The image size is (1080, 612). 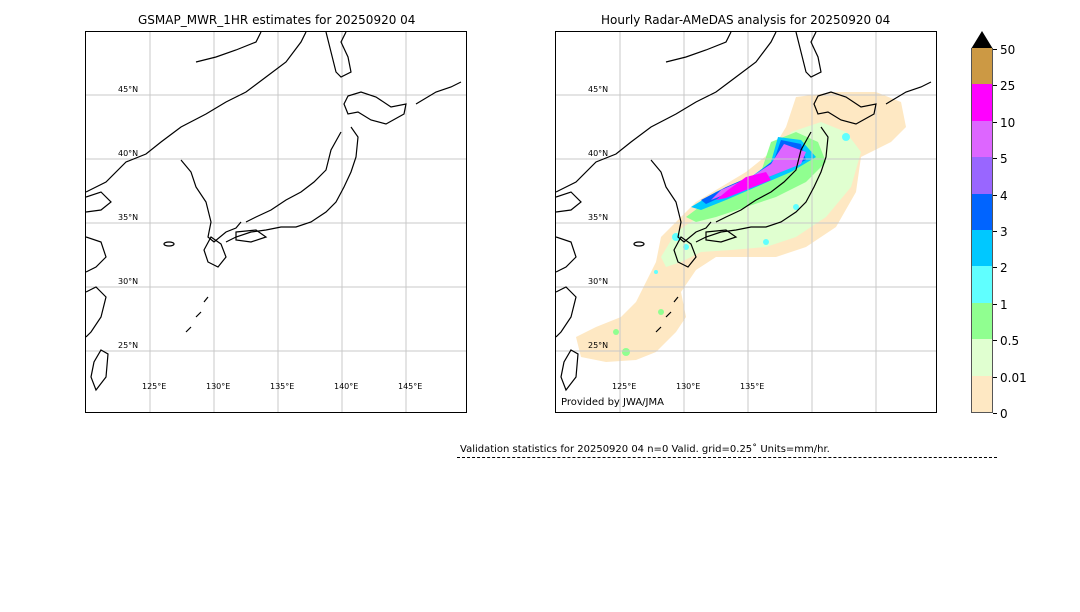 What do you see at coordinates (277, 20) in the screenshot?
I see `left-panel-title: GSMAP_MWR_1HR estimates for 20250920 04` at bounding box center [277, 20].